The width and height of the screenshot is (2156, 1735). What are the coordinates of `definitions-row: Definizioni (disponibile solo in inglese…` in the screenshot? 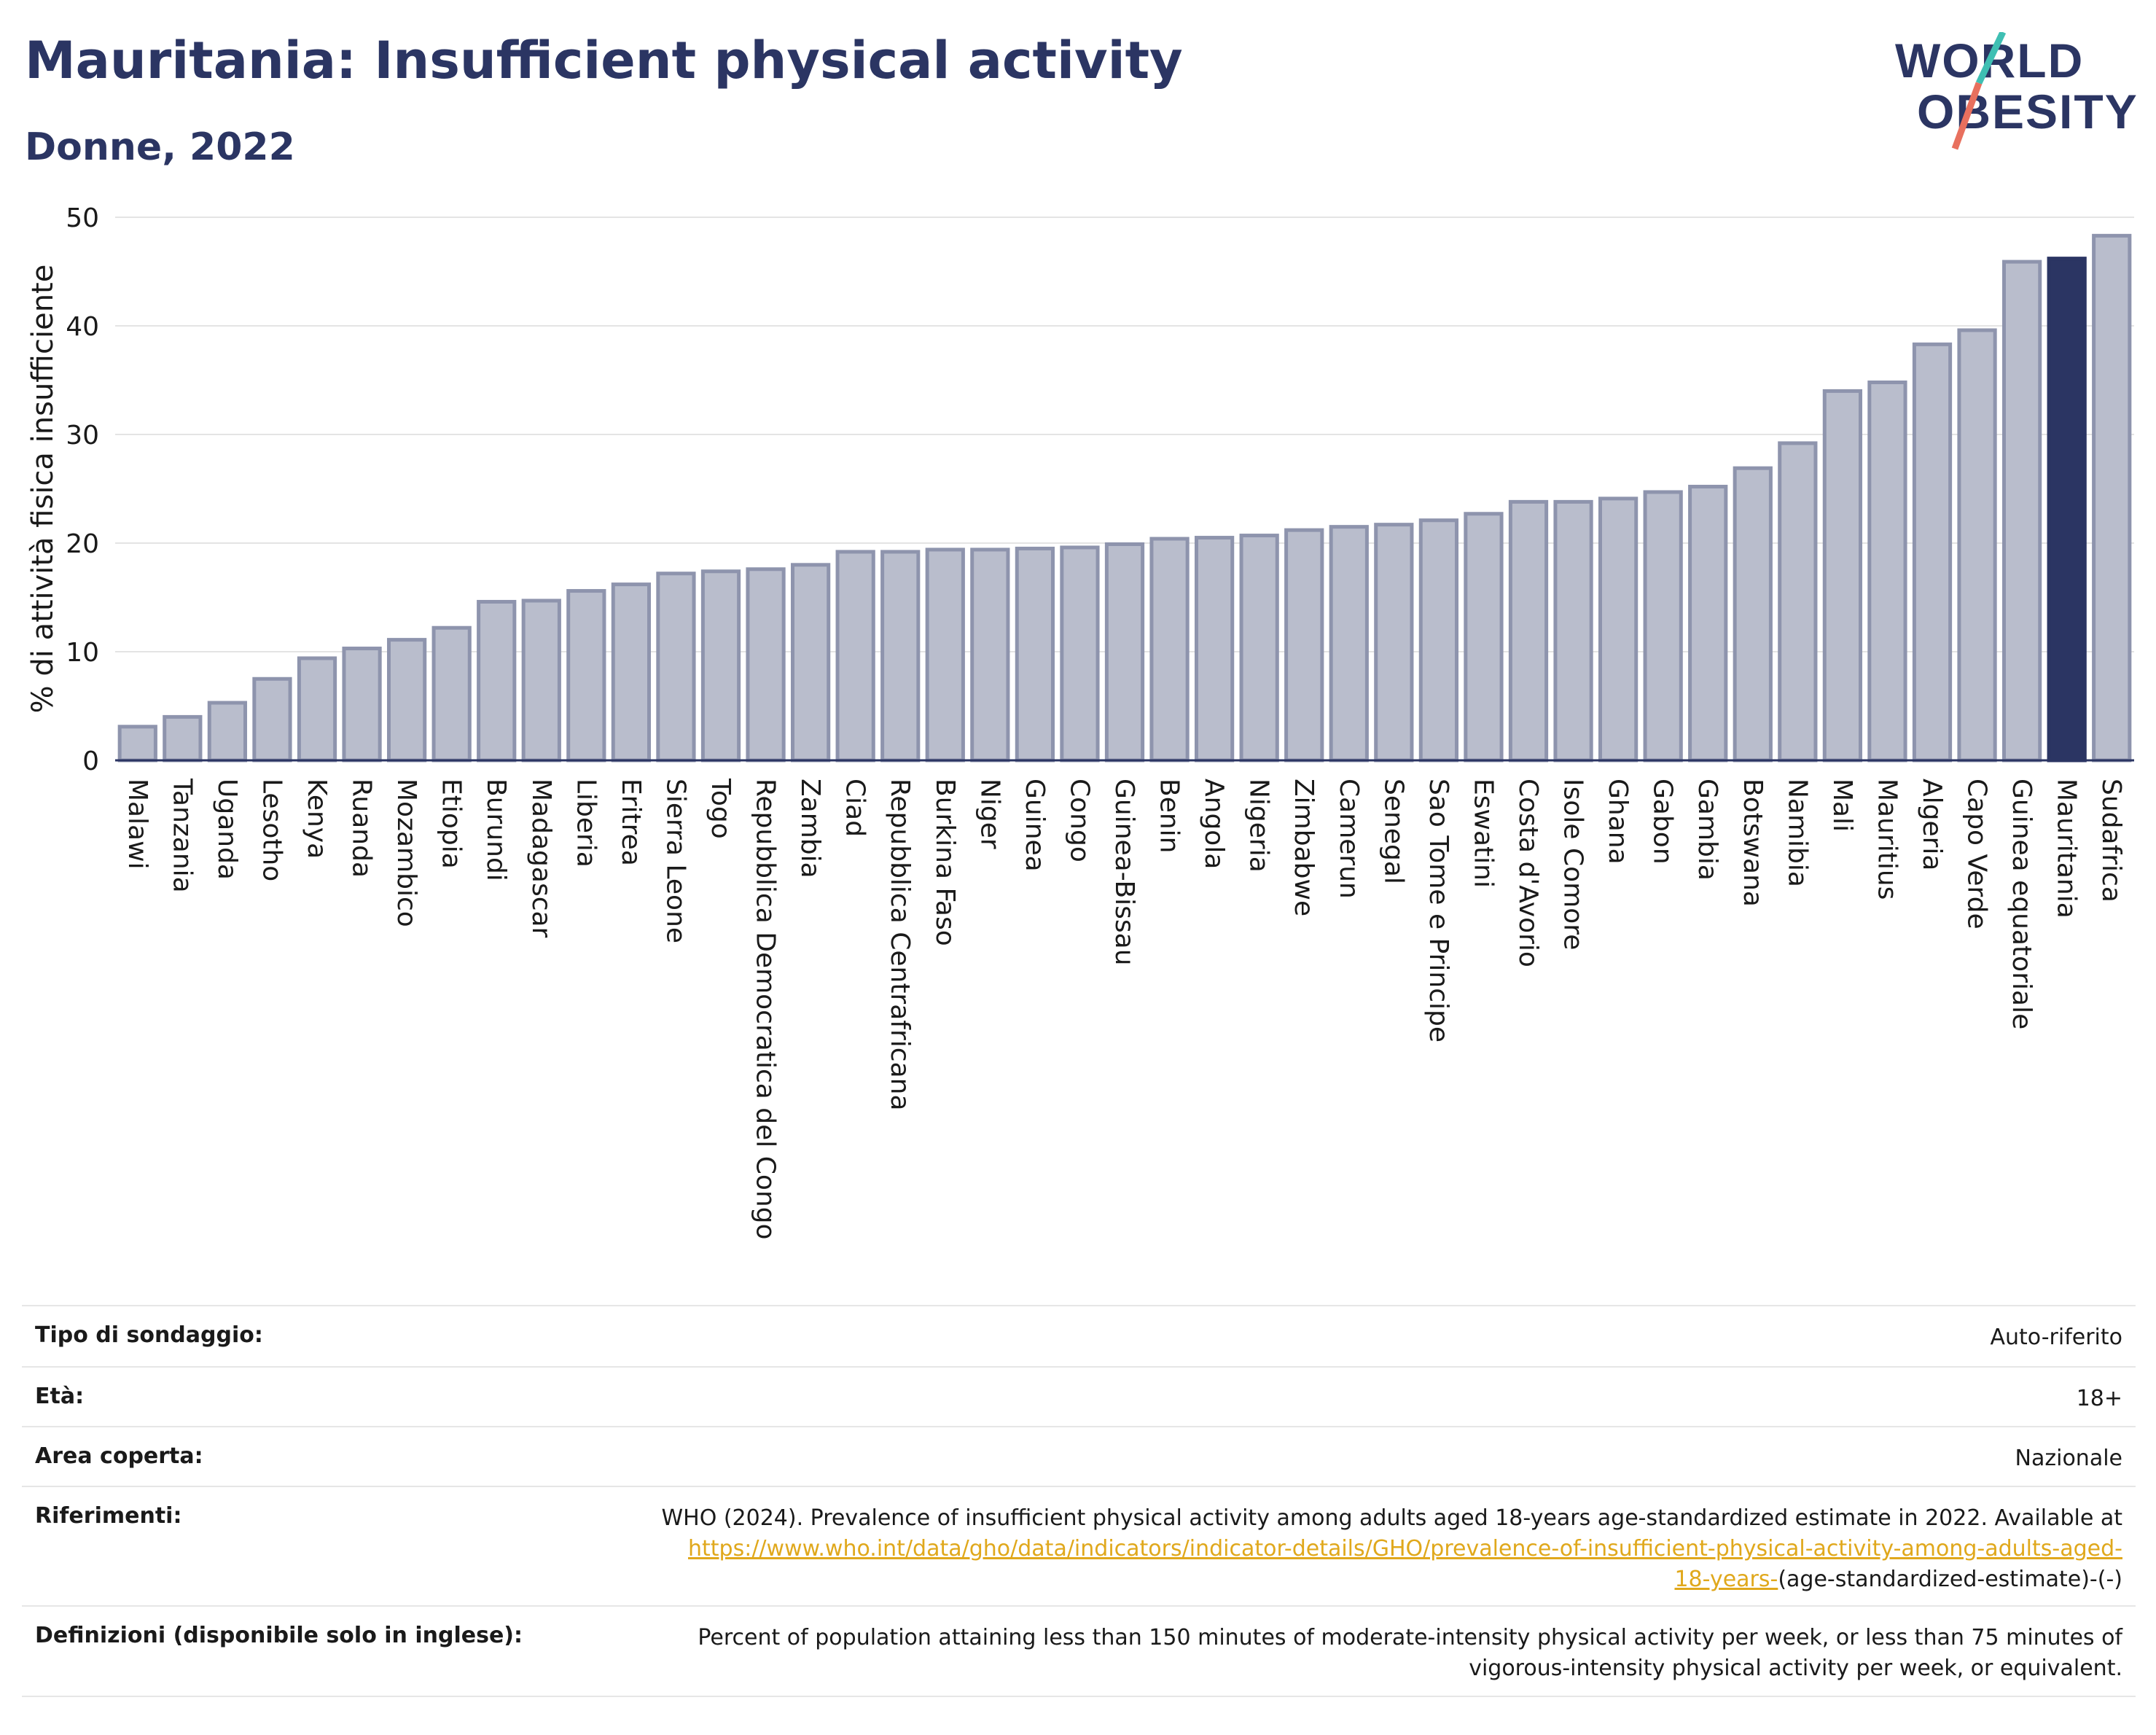 It's located at (1079, 1651).